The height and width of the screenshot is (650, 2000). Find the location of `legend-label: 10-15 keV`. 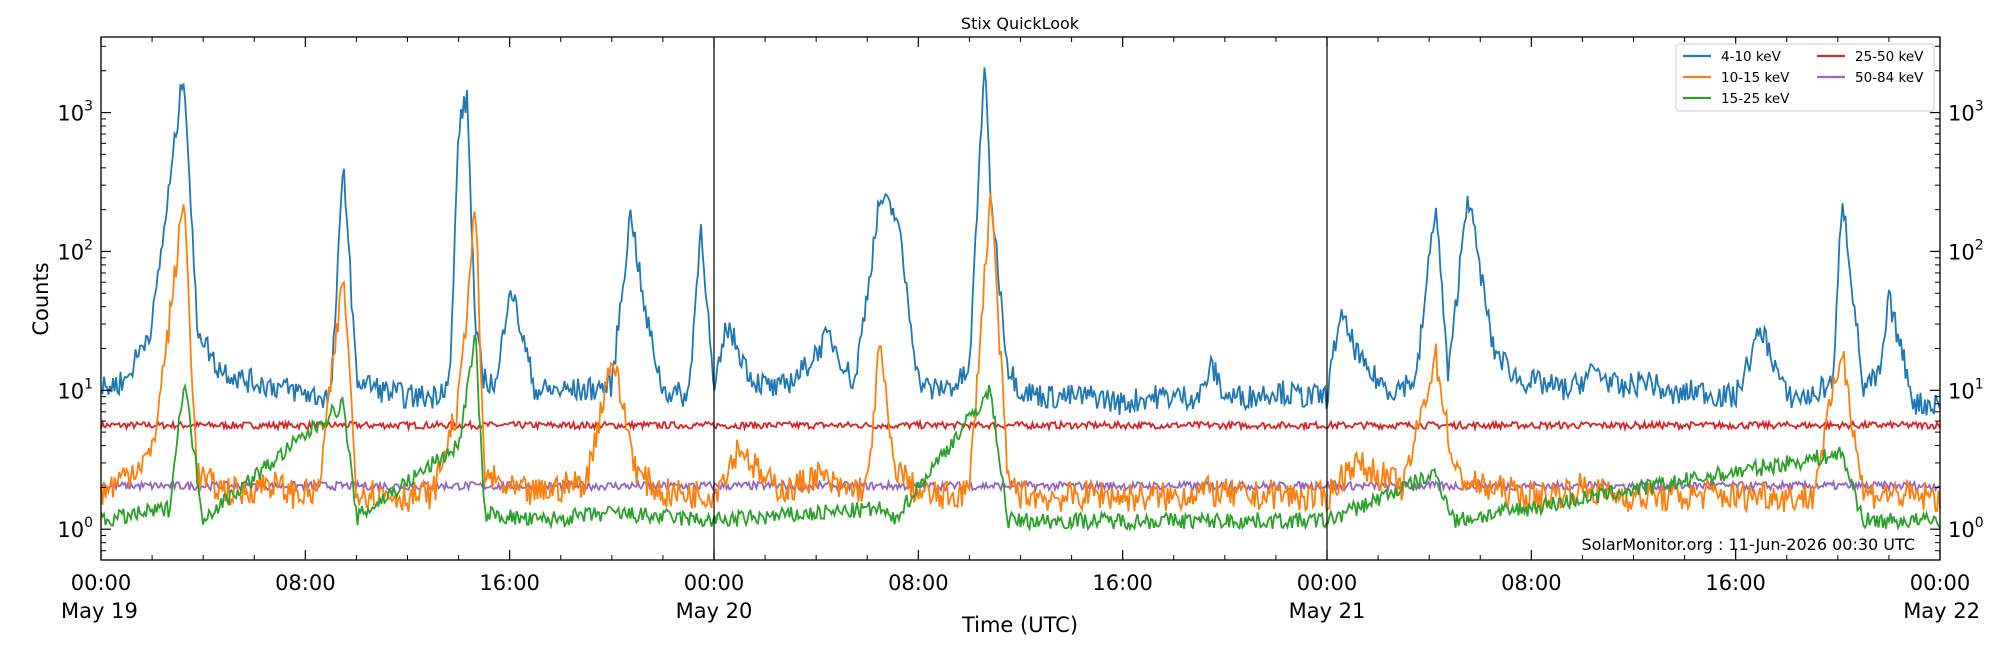

legend-label: 10-15 keV is located at coordinates (1755, 78).